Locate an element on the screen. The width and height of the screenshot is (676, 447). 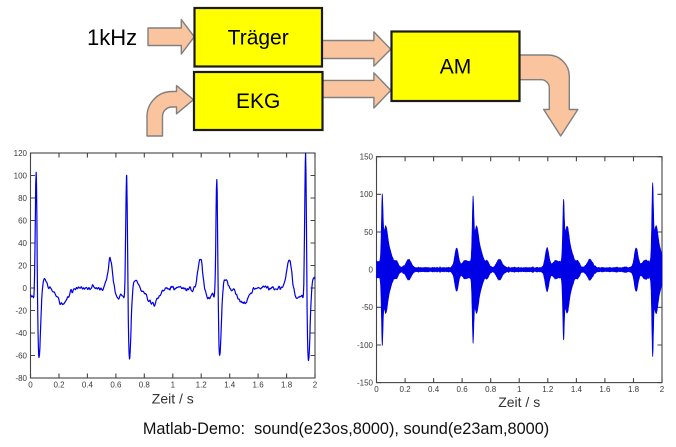
svg-text: AM is located at coordinates (456, 66).